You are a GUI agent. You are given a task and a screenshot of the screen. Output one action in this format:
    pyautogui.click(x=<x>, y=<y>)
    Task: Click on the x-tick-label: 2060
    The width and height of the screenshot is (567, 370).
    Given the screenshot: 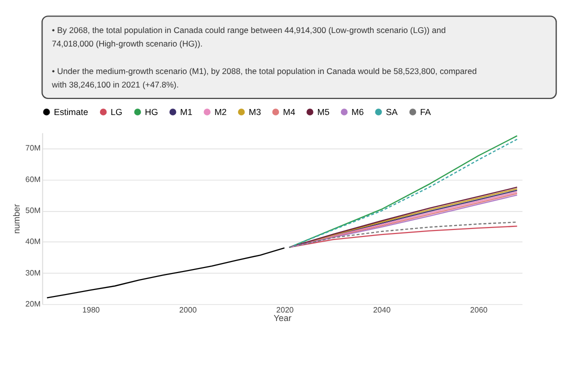 What is the action you would take?
    pyautogui.click(x=479, y=309)
    